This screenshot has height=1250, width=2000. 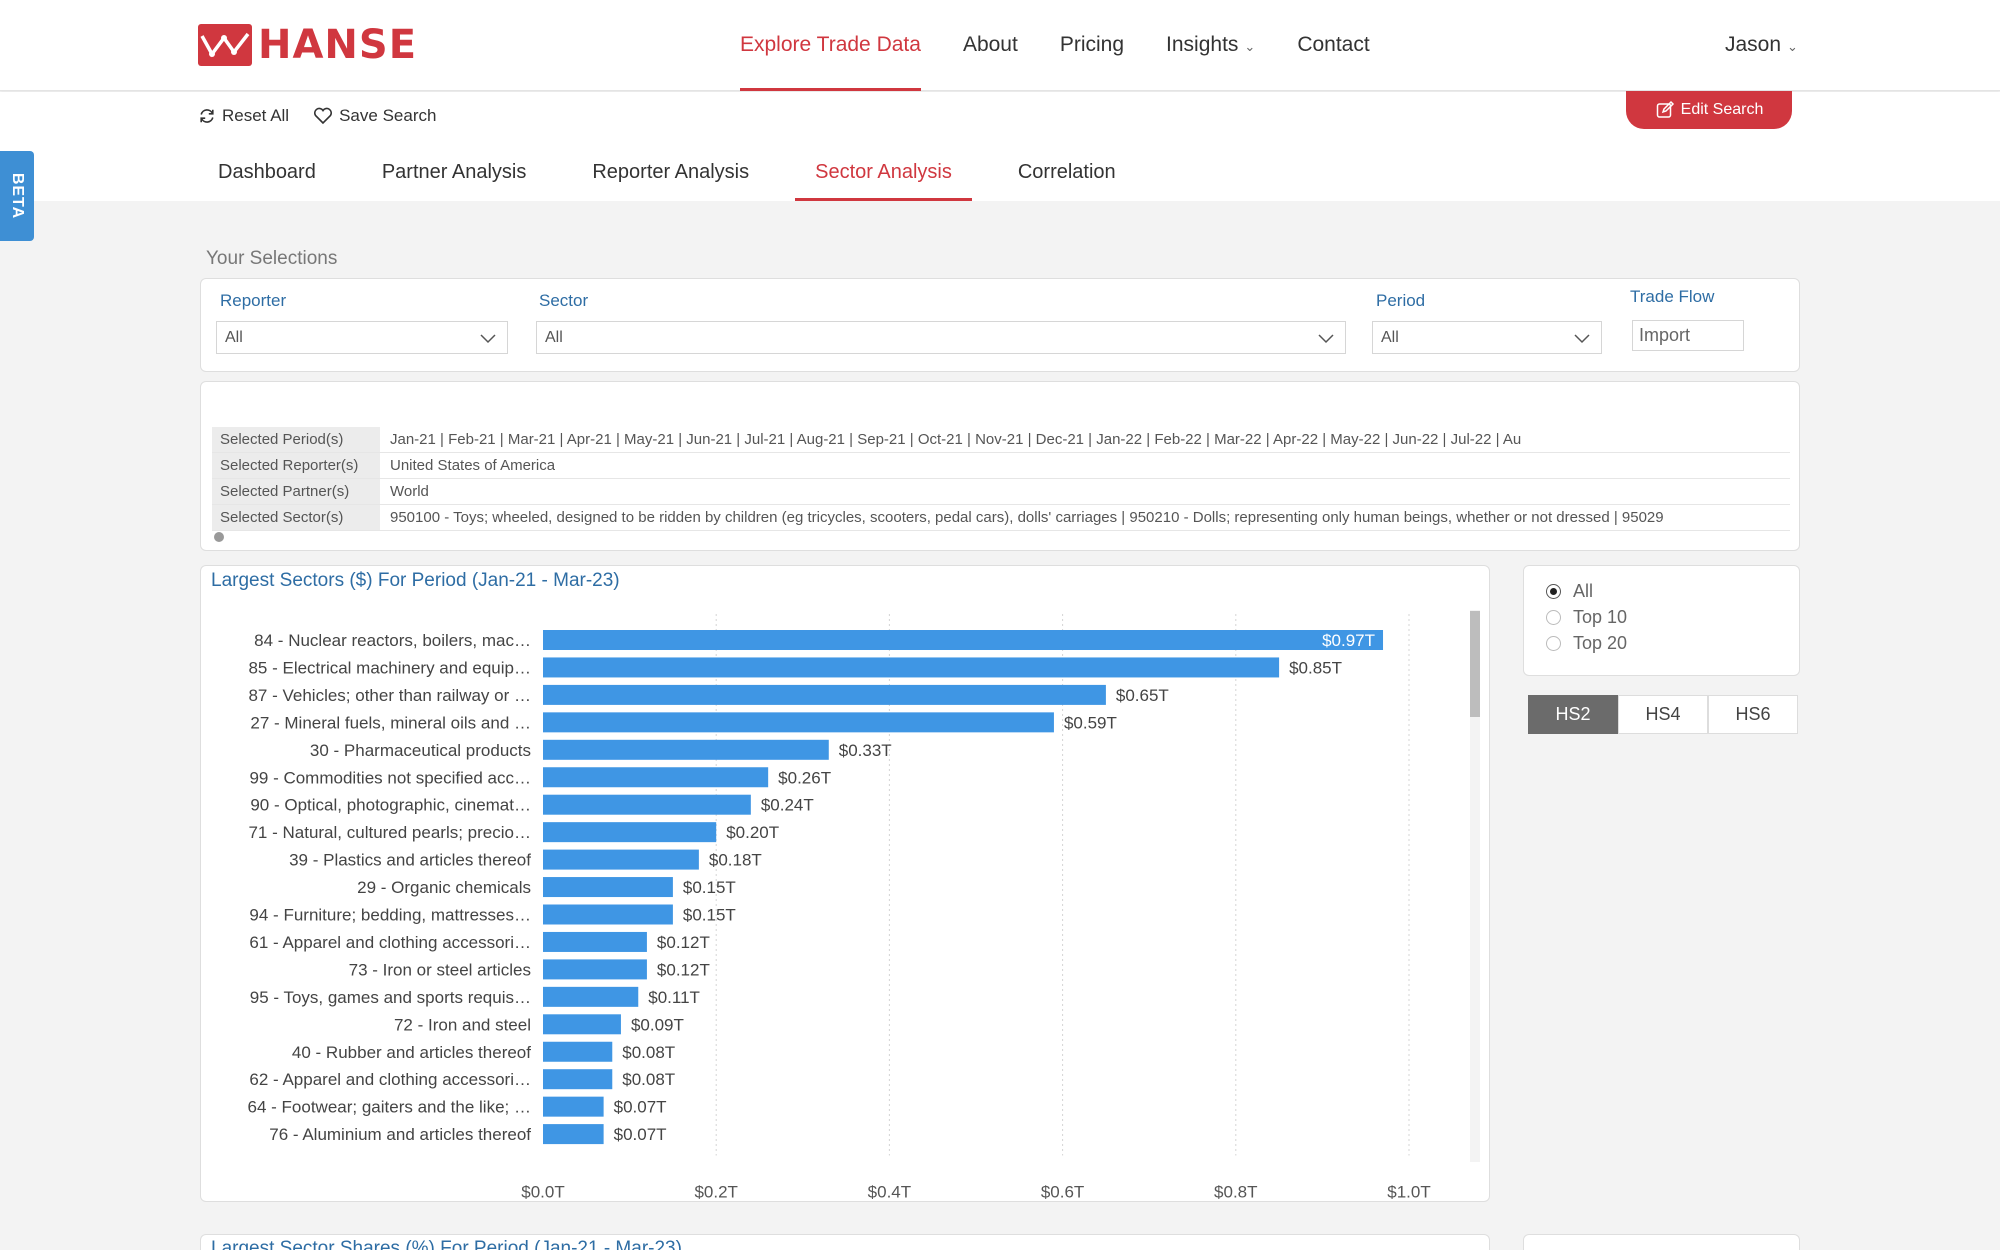 What do you see at coordinates (865, 750) in the screenshot?
I see `data-label-5: $0.33T` at bounding box center [865, 750].